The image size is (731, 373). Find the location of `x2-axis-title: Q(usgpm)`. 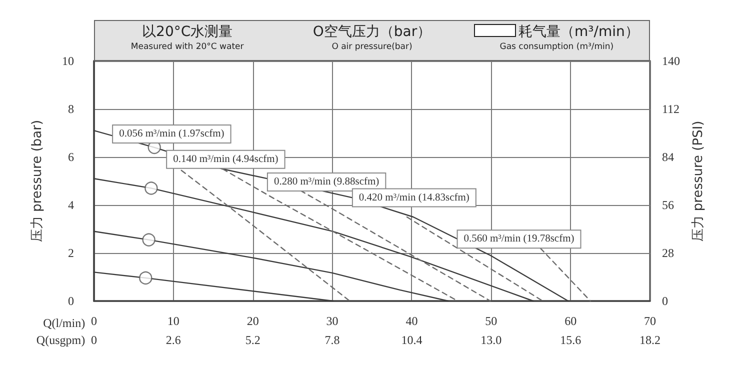

x2-axis-title: Q(usgpm) is located at coordinates (61, 340).